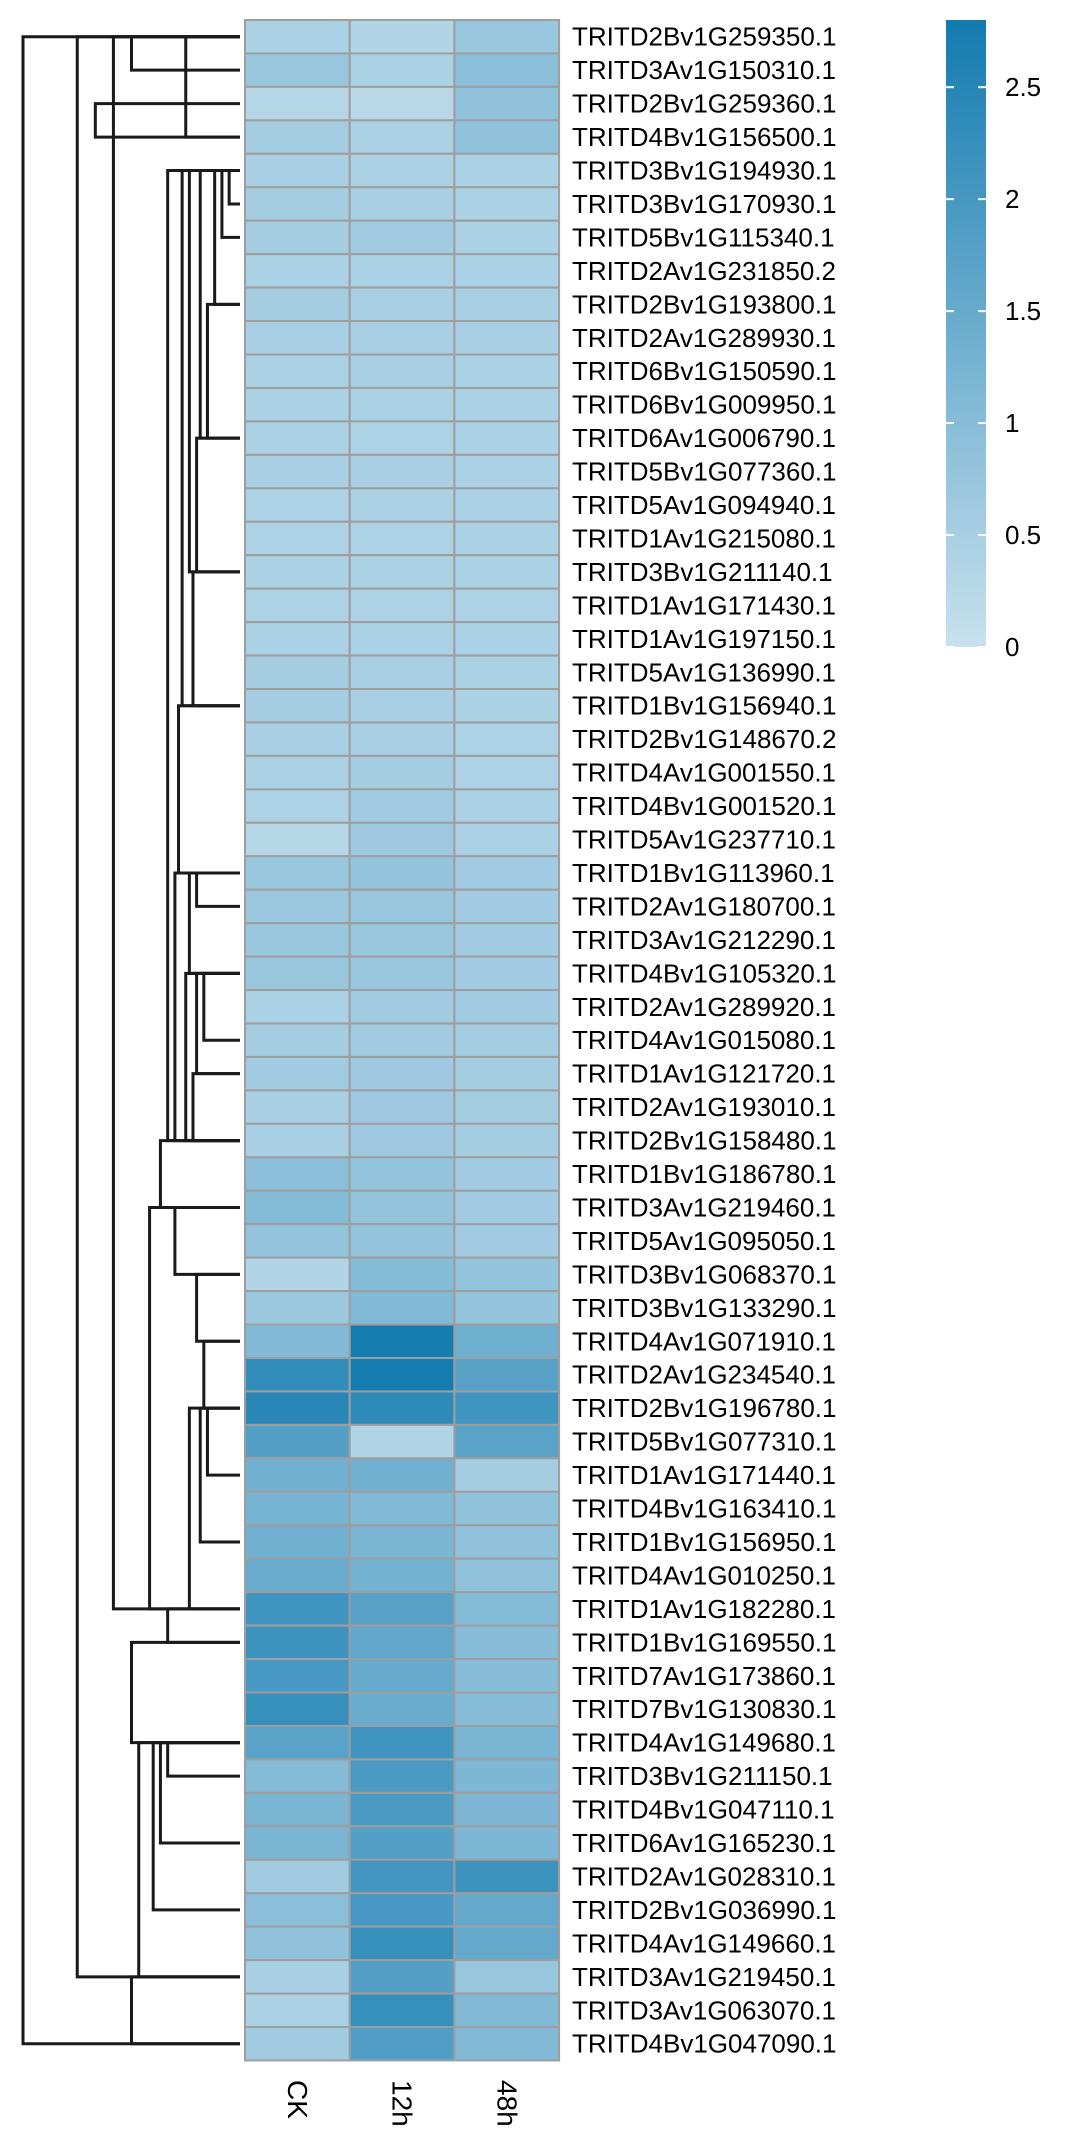 The image size is (1066, 2156). I want to click on row-label: TRITD2Bv1G259360.1, so click(704, 104).